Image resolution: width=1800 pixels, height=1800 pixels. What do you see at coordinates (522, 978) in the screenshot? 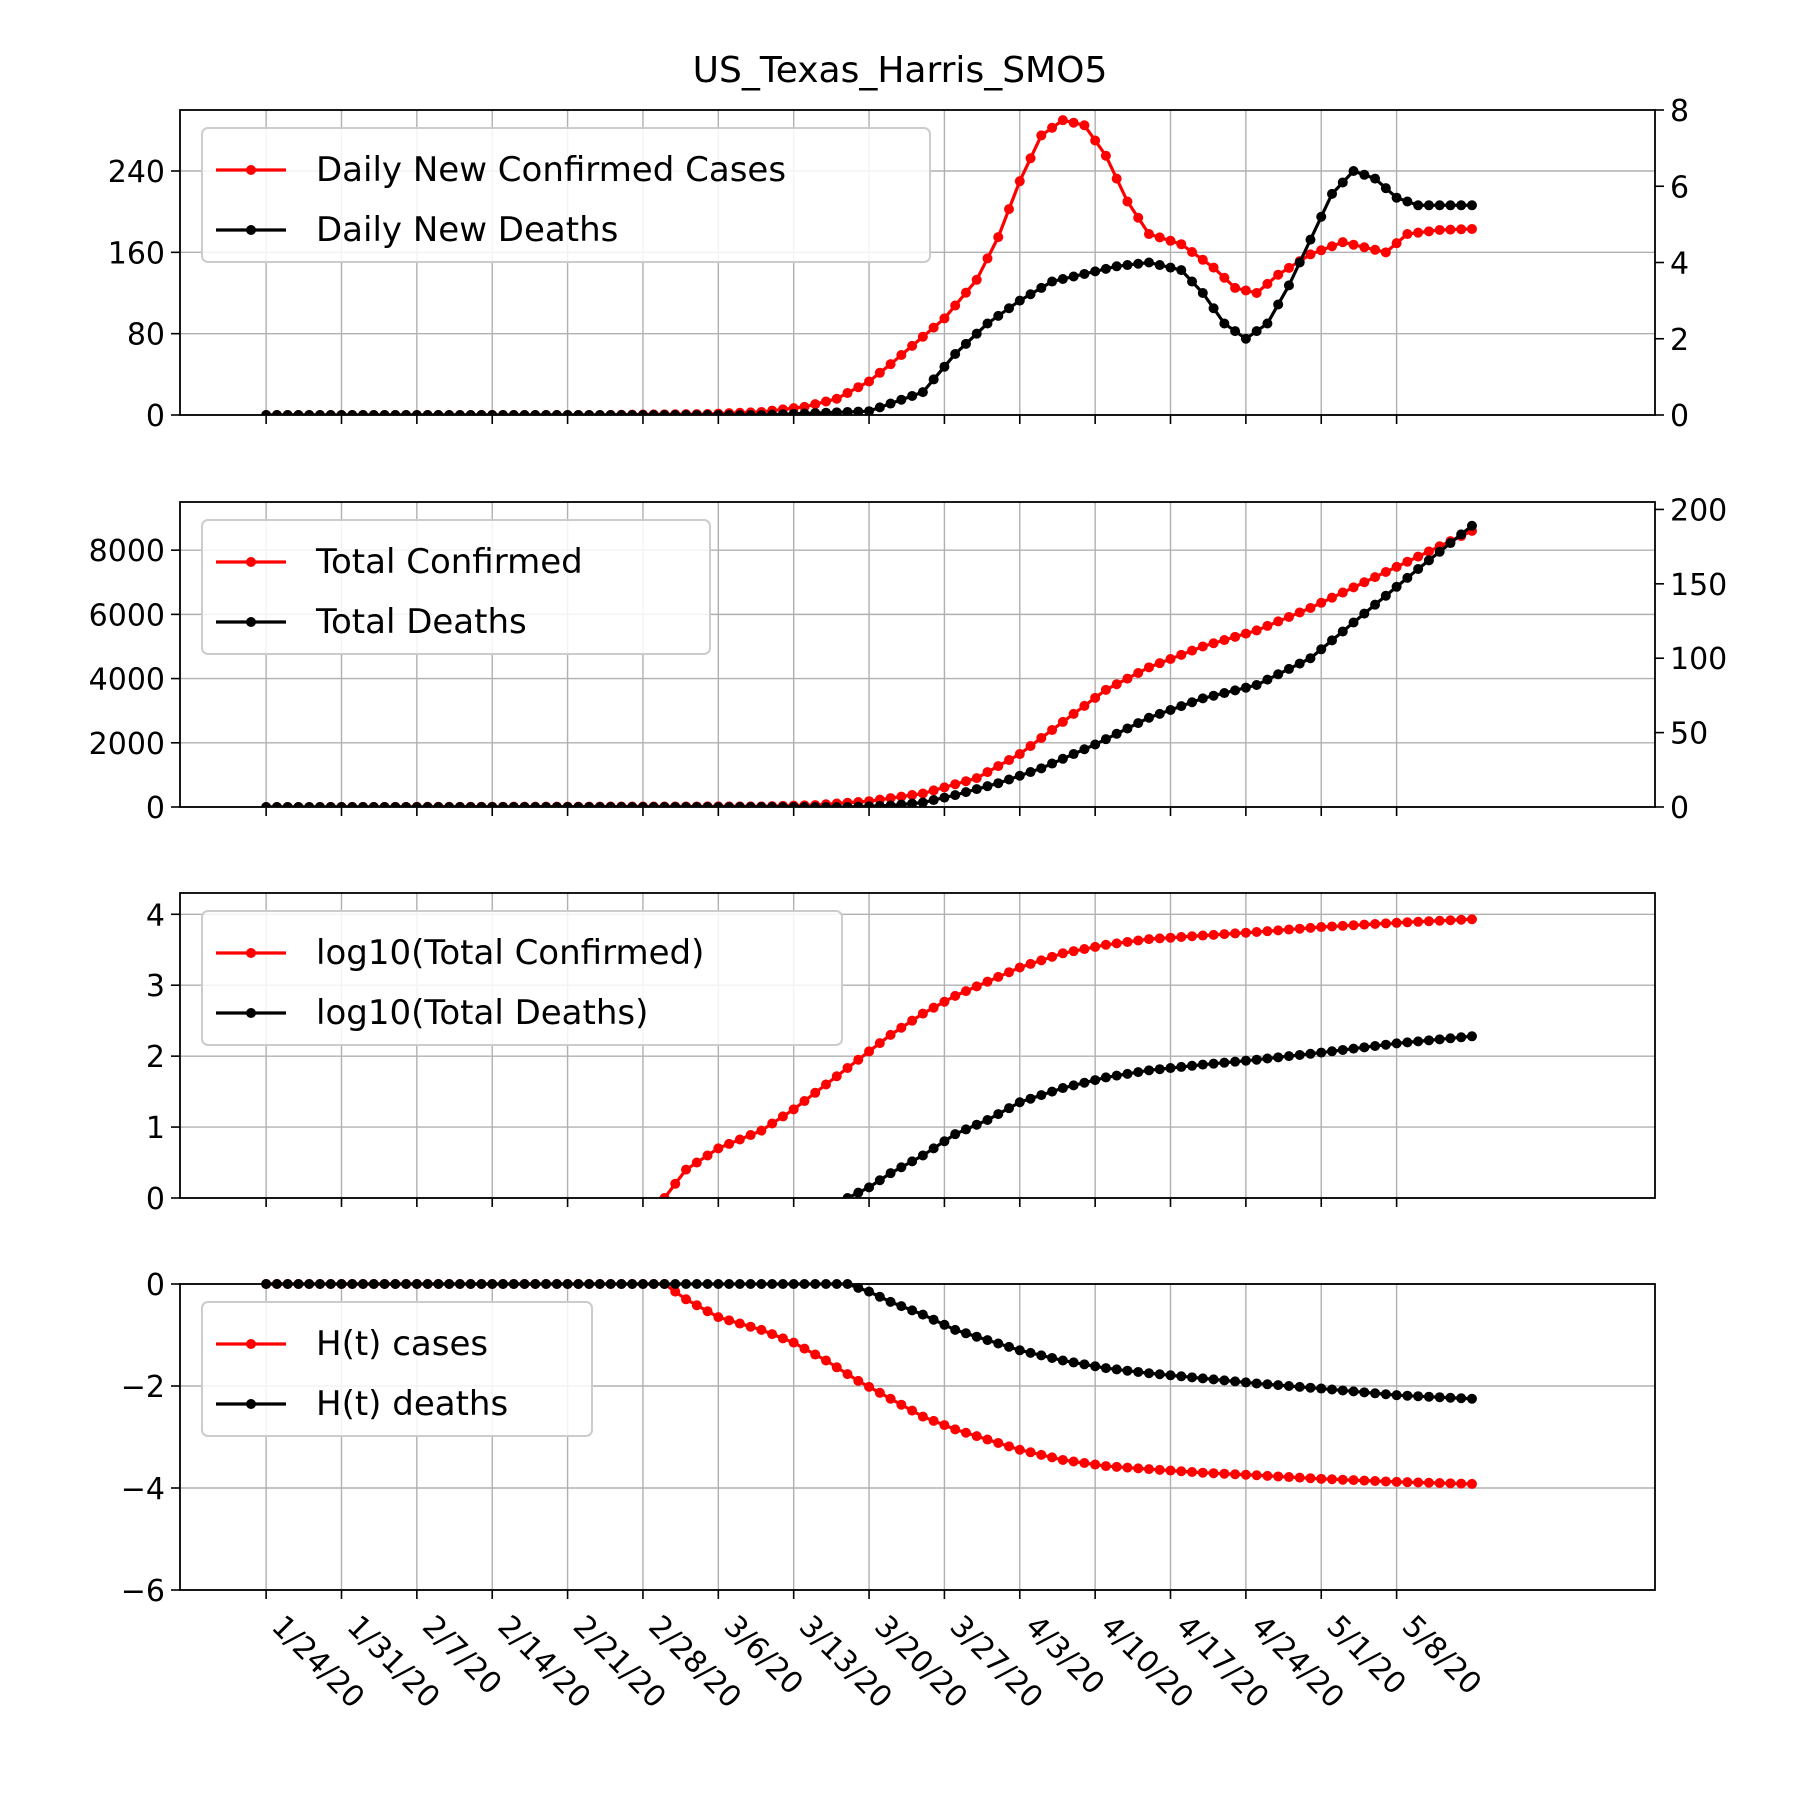
I see `legend-box` at bounding box center [522, 978].